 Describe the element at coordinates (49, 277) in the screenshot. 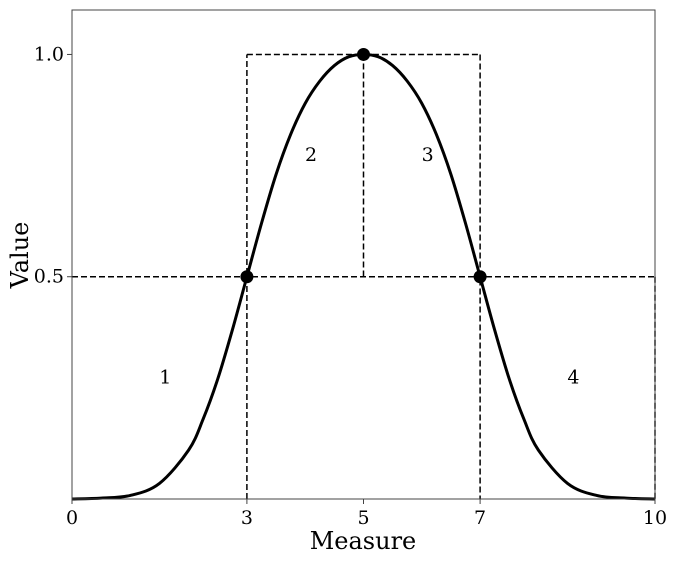

I see `y-tick-label-0: 0.5` at that location.